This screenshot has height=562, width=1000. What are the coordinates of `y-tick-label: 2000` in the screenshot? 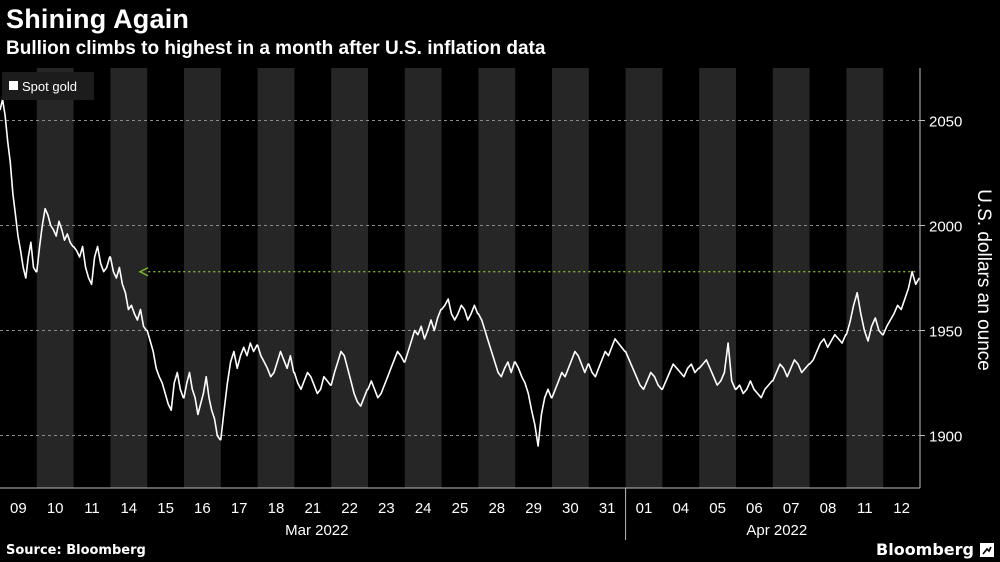 It's located at (945, 227).